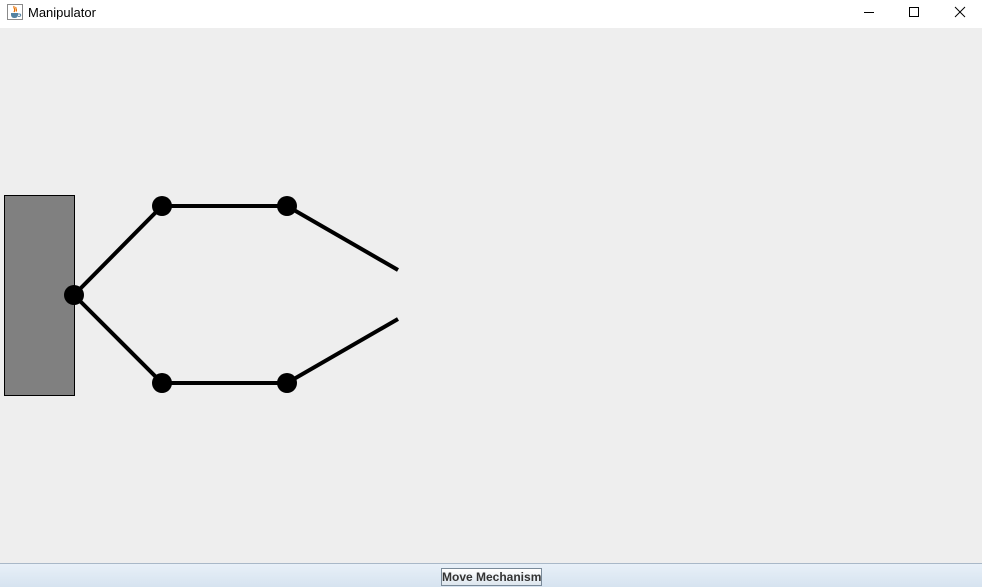 The height and width of the screenshot is (587, 982). I want to click on window-title: Manipulator, so click(62, 13).